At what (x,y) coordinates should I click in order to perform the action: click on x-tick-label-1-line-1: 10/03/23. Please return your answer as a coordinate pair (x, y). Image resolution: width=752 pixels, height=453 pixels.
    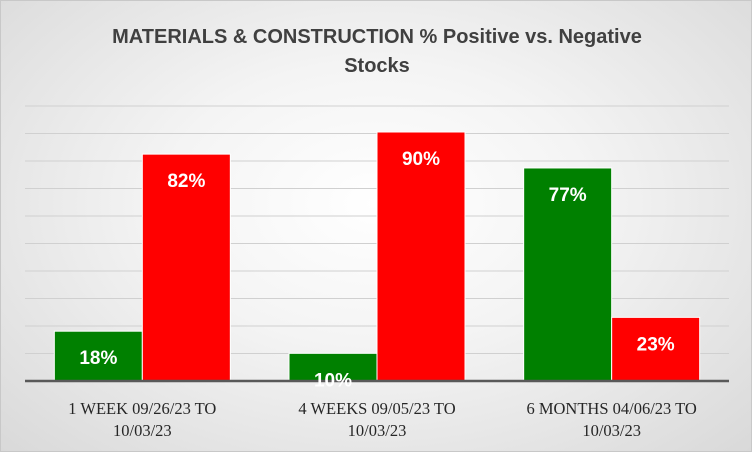
    Looking at the image, I should click on (377, 430).